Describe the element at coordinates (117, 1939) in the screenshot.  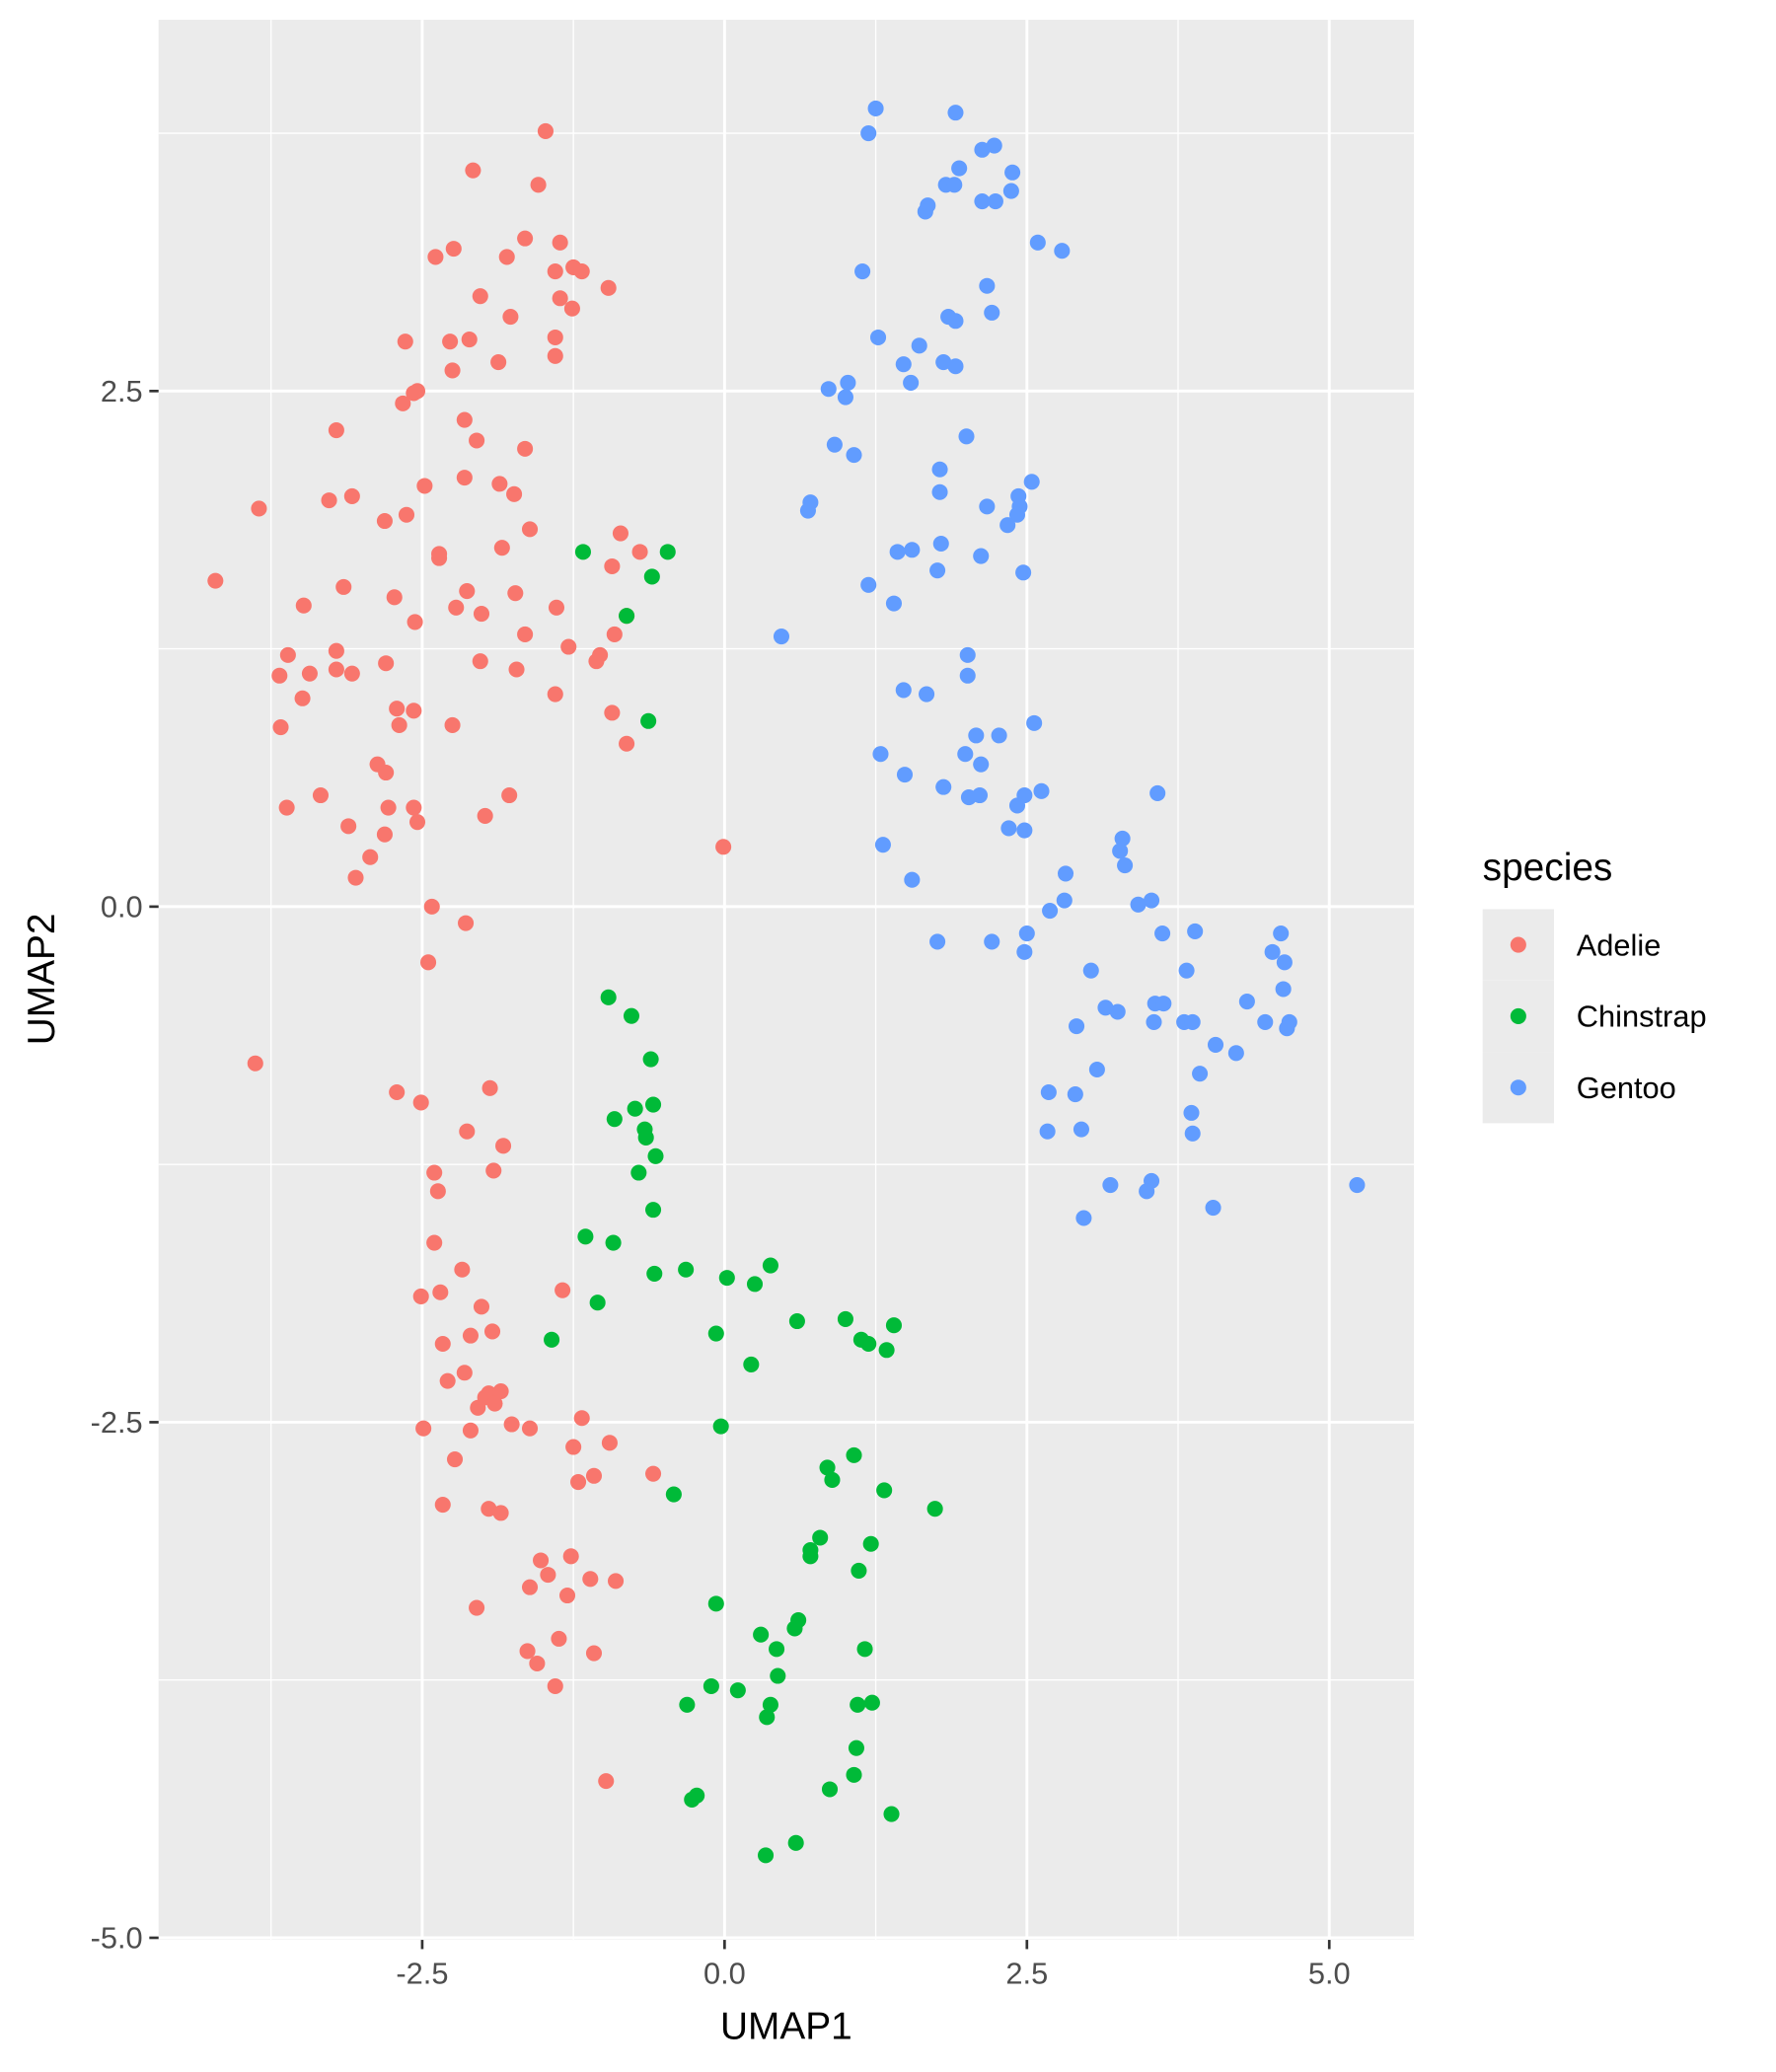
I see `y-tick-label: -5.0` at that location.